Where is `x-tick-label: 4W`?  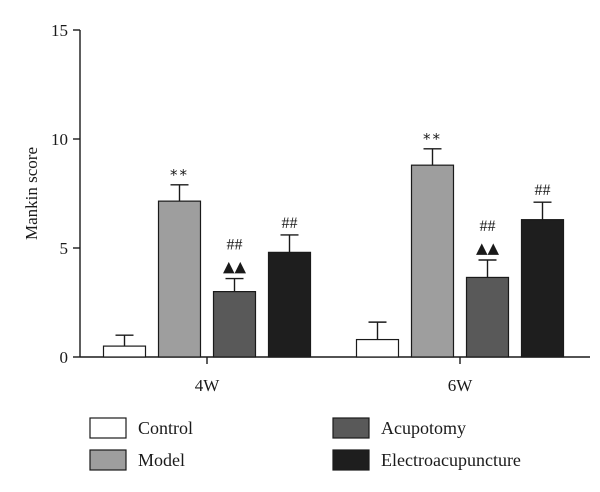 x-tick-label: 4W is located at coordinates (208, 385).